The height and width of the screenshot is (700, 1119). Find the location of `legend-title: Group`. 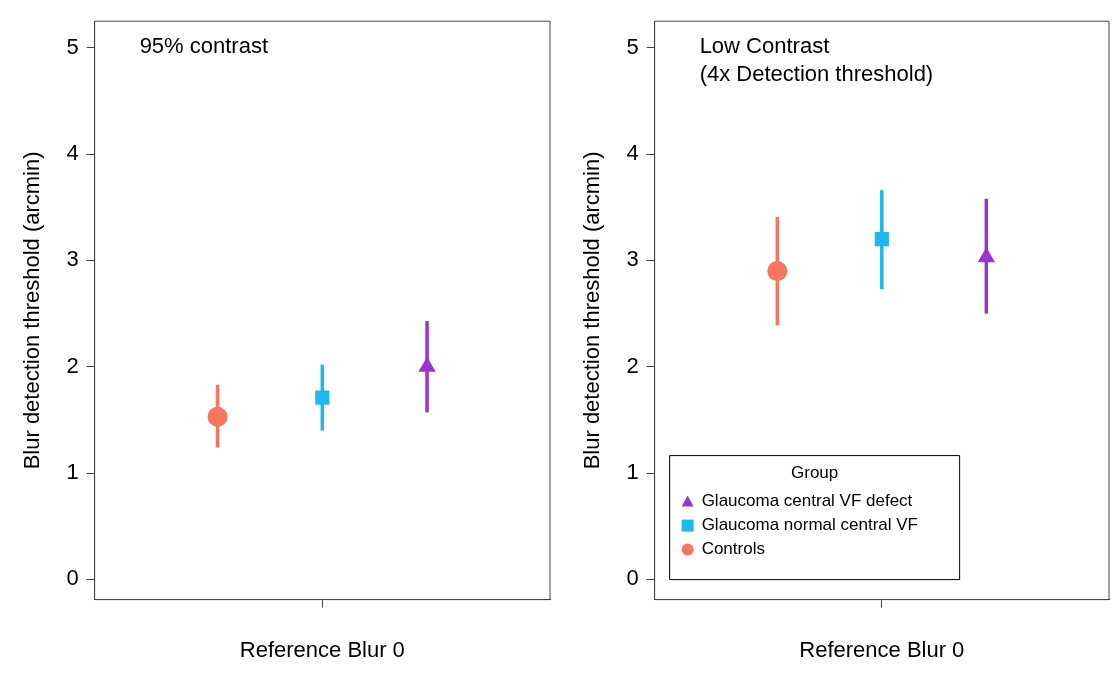

legend-title: Group is located at coordinates (815, 473).